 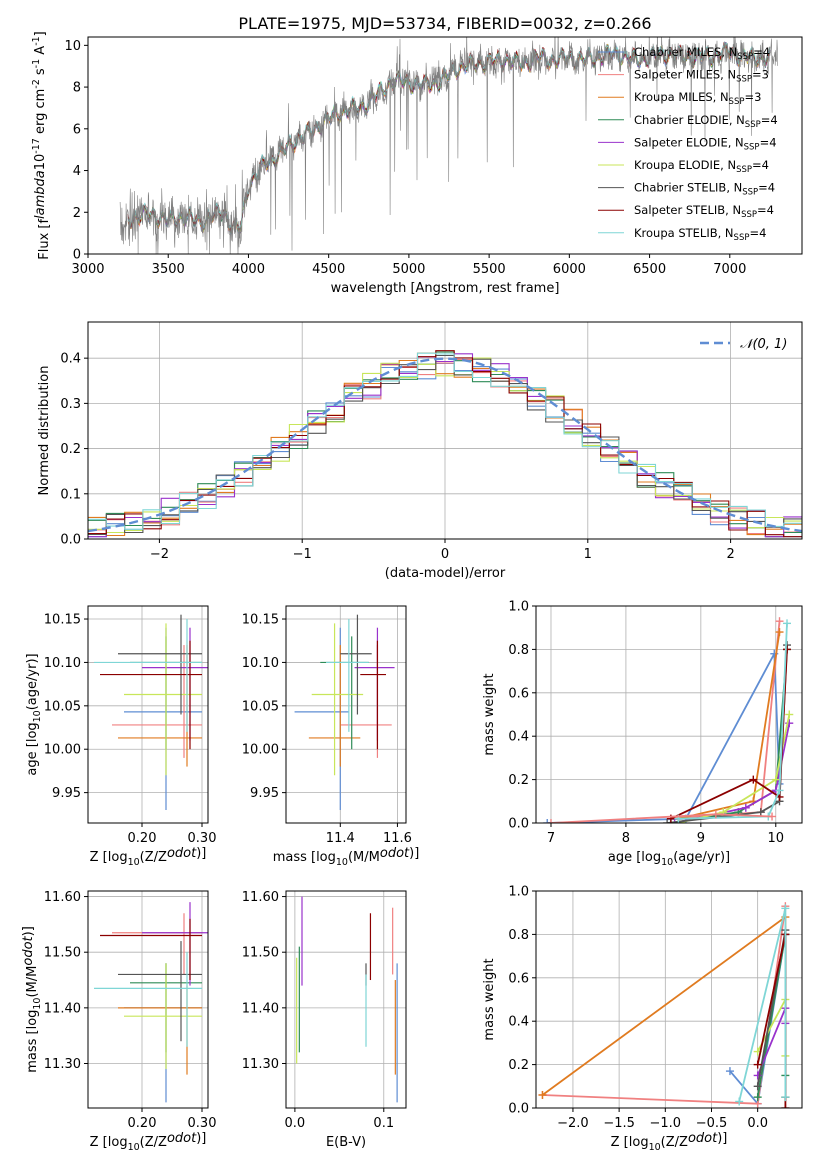 What do you see at coordinates (666, 1123) in the screenshot?
I see `x-tick-label: −1.0` at bounding box center [666, 1123].